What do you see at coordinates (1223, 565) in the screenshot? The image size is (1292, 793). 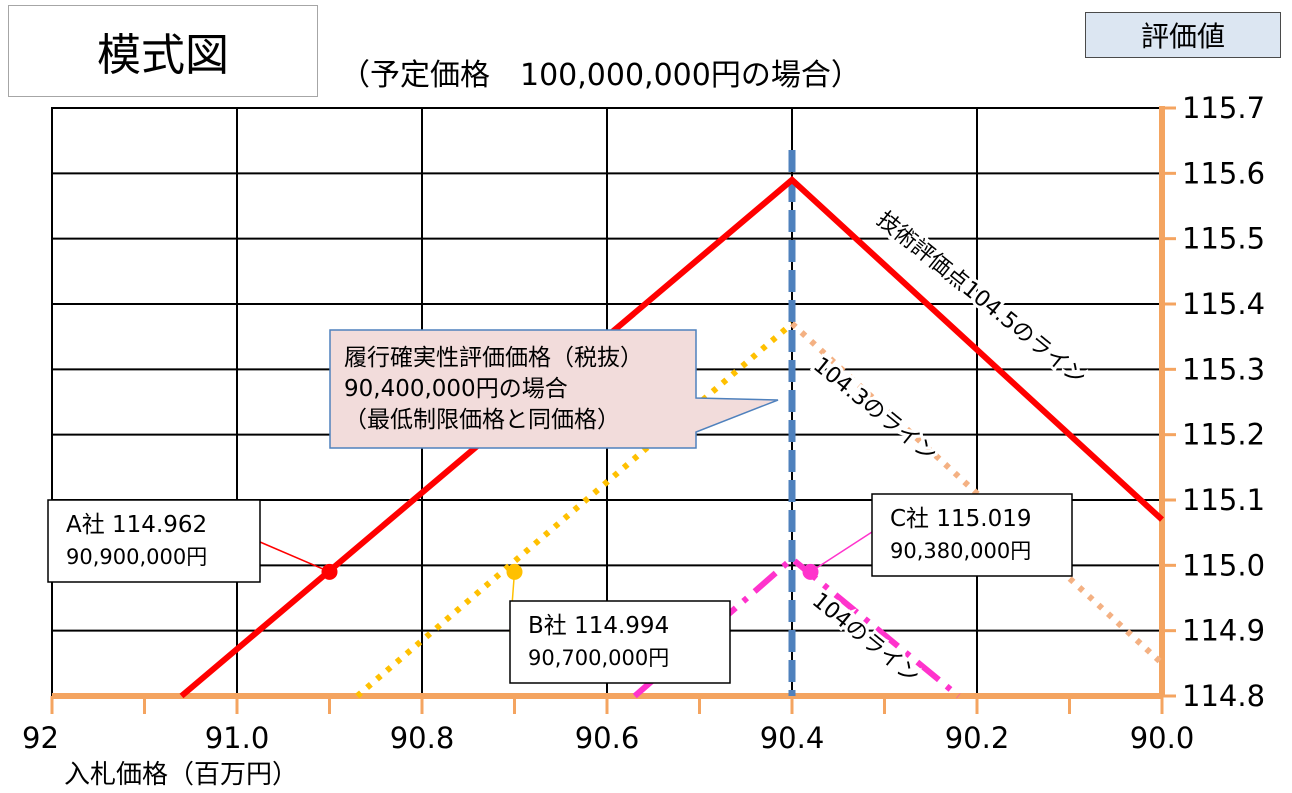 I see `y-tick-label: 115.0` at bounding box center [1223, 565].